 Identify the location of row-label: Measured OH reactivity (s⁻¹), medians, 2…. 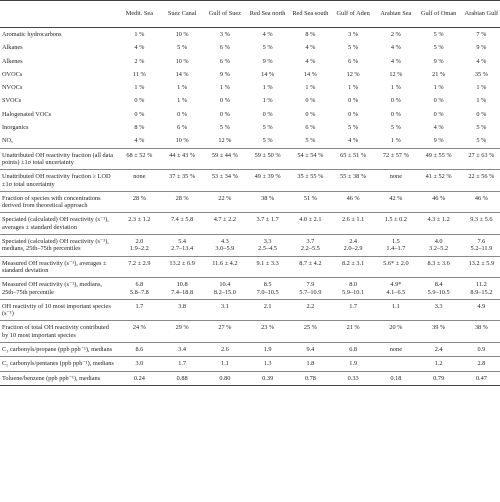
(59, 288).